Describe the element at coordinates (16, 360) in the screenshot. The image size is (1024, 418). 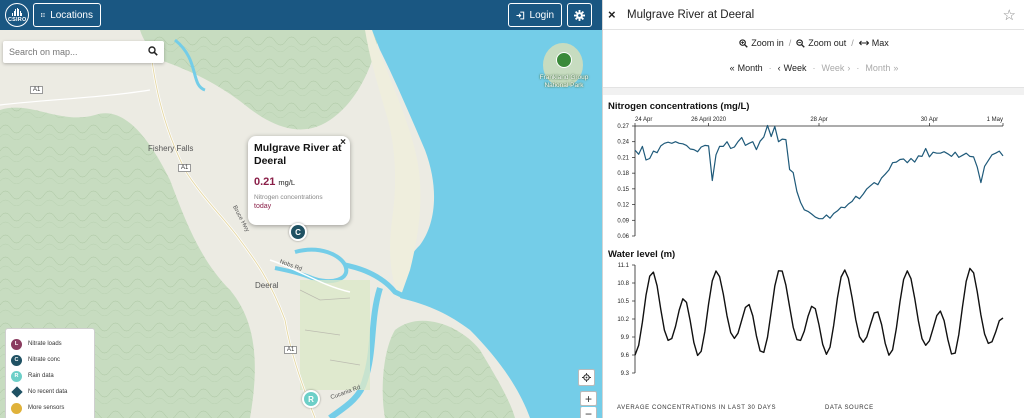
I see `legend-dot-icon: C` at that location.